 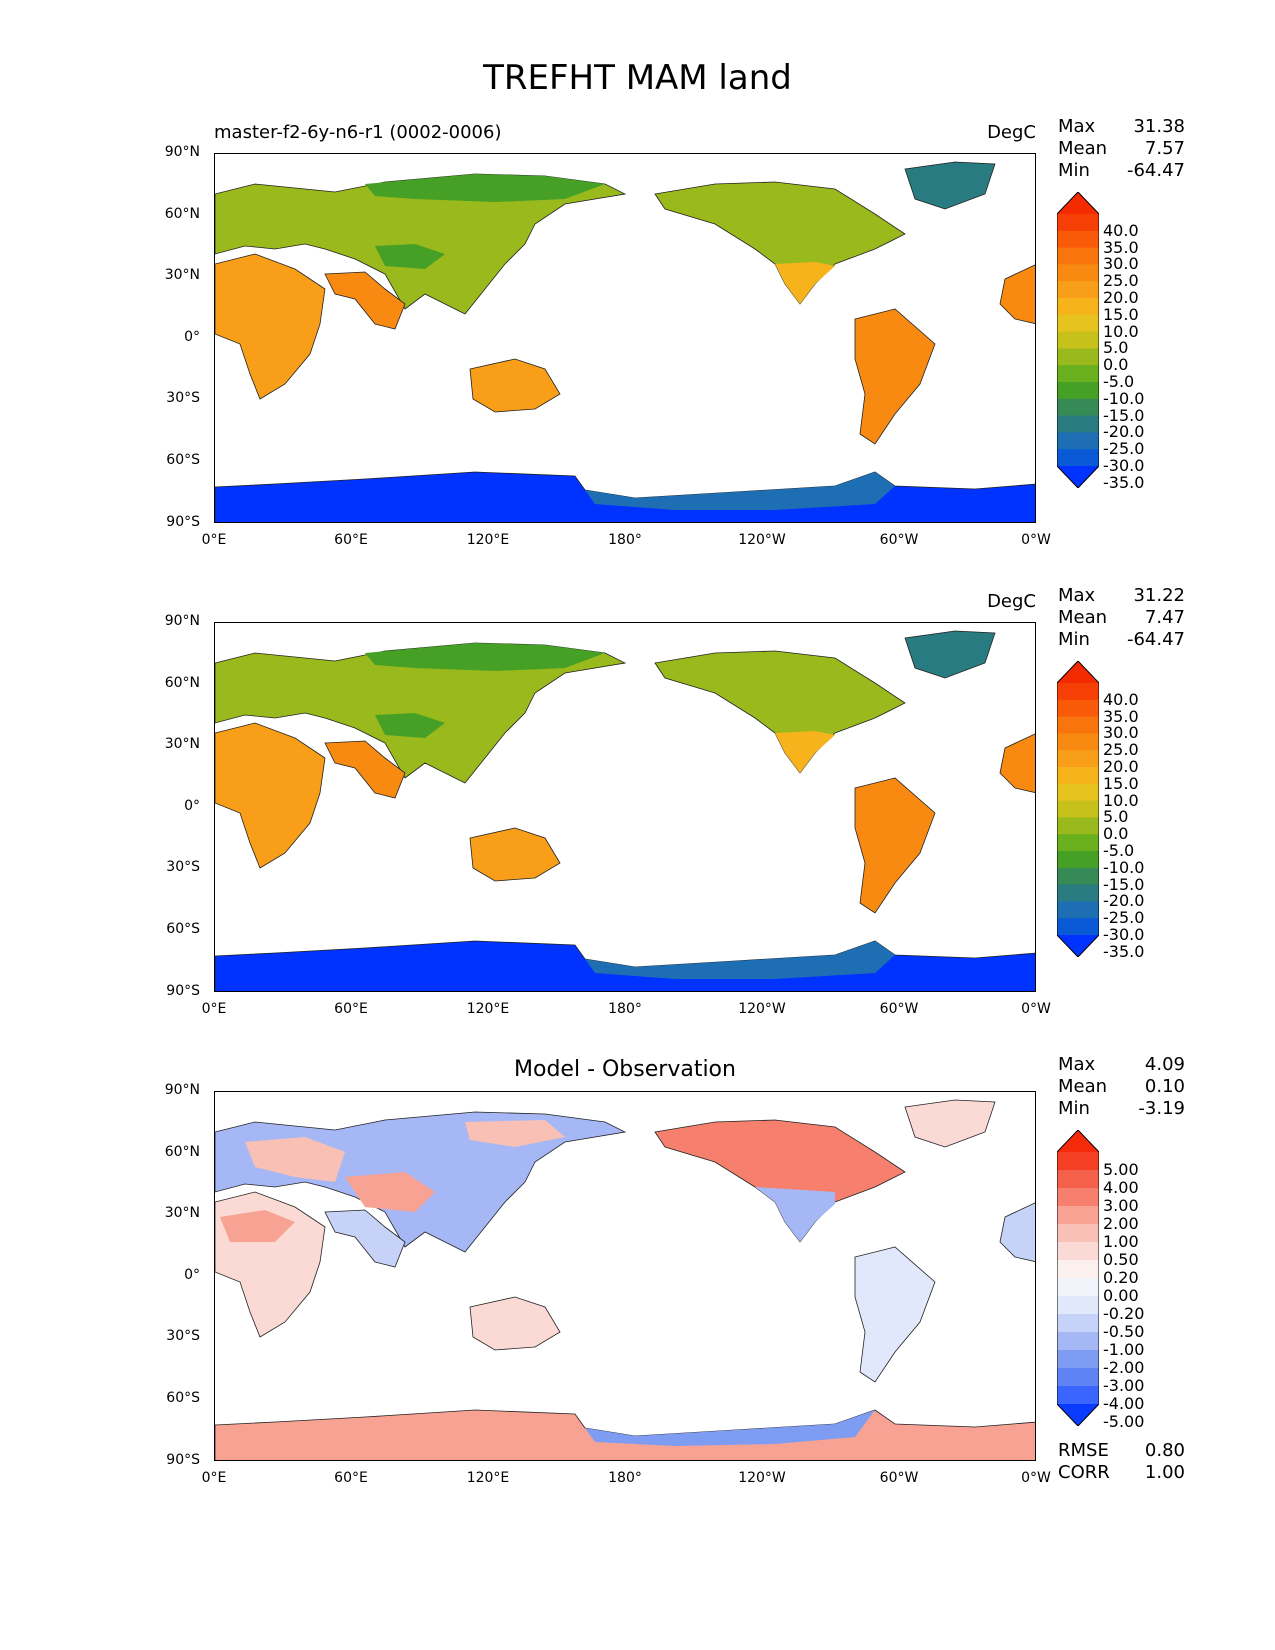 What do you see at coordinates (1017, 1232) in the screenshot?
I see `land-west-africa-edge` at bounding box center [1017, 1232].